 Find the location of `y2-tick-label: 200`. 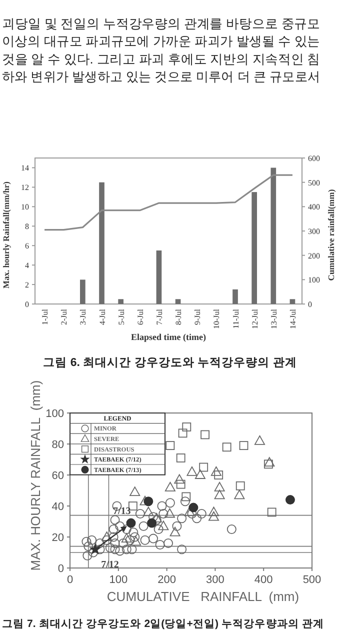

y2-tick-label: 200 is located at coordinates (314, 255).